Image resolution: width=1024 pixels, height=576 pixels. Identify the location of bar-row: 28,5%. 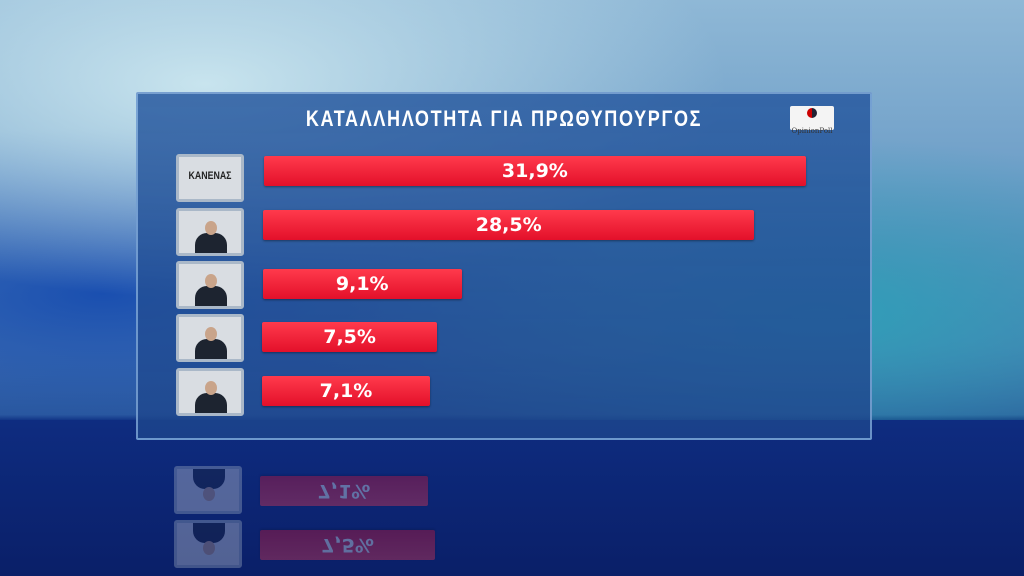
(504, 232).